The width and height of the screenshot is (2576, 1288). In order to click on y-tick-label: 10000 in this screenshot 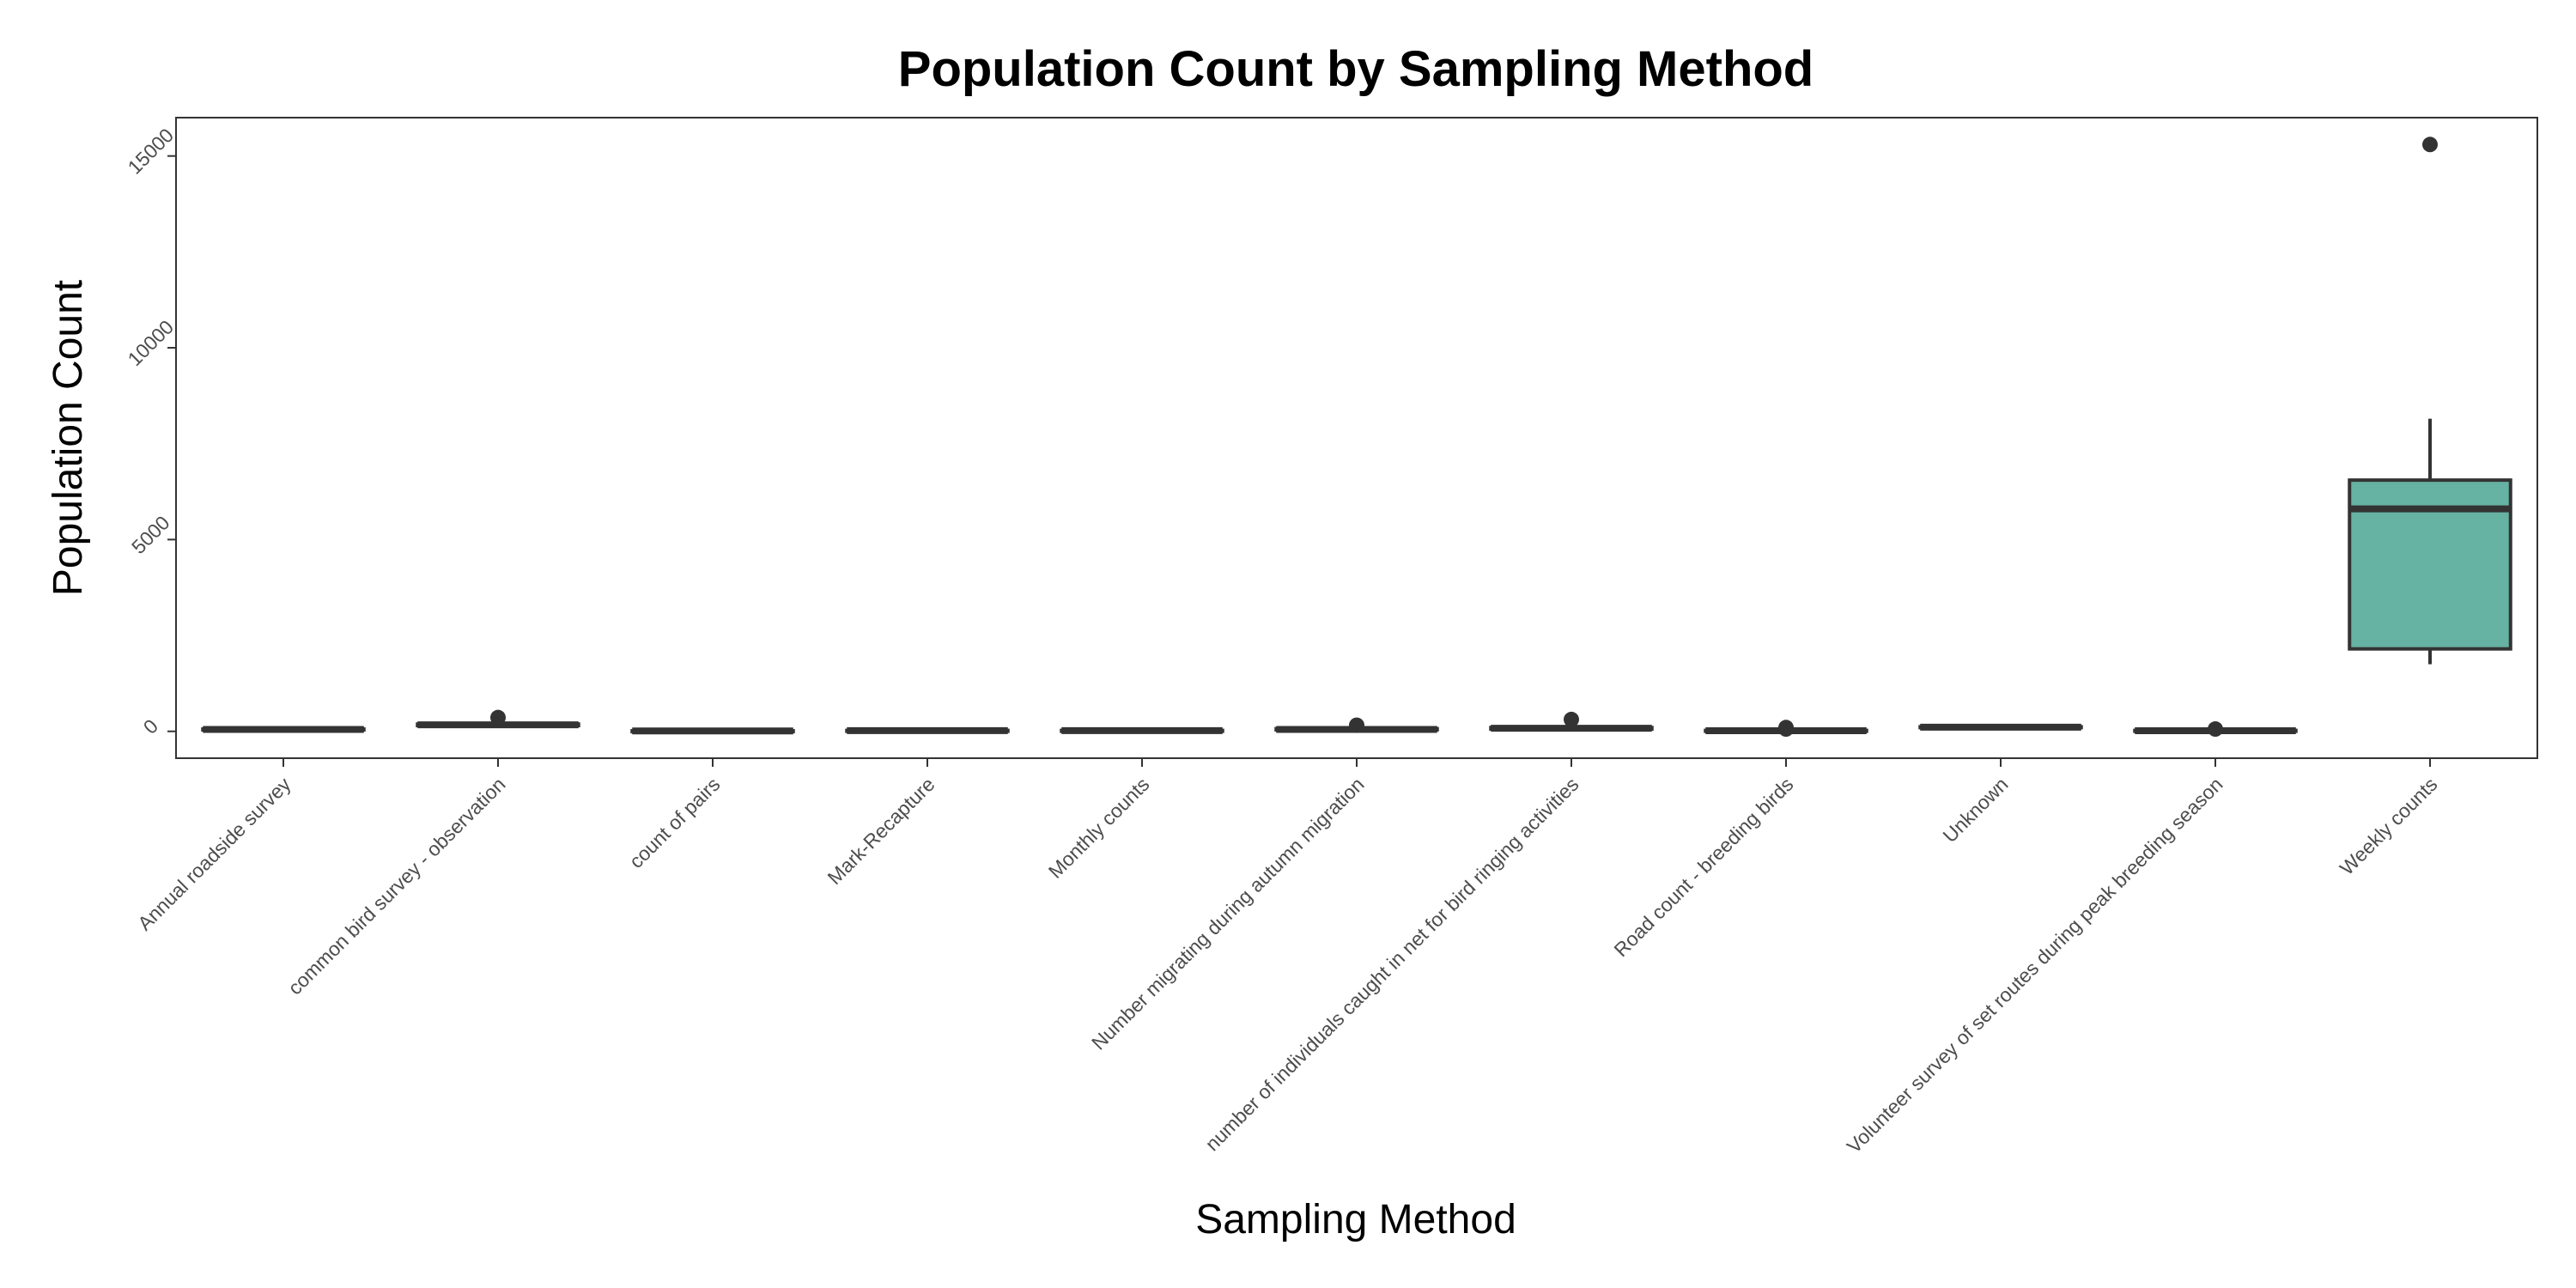, I will do `click(151, 344)`.